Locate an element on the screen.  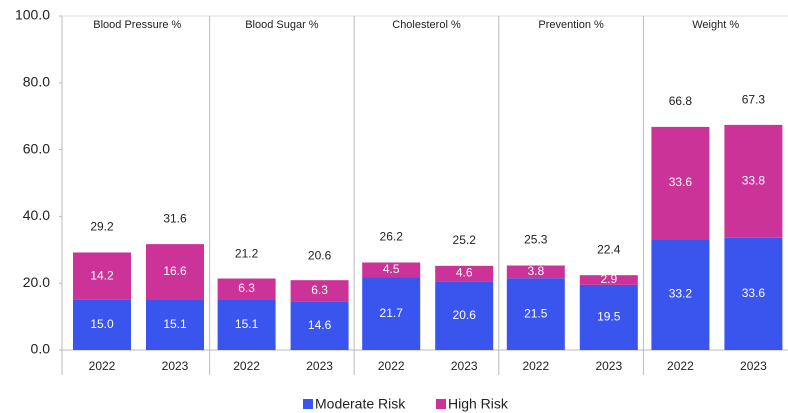
y-tick-label: 20.0 is located at coordinates (36, 282).